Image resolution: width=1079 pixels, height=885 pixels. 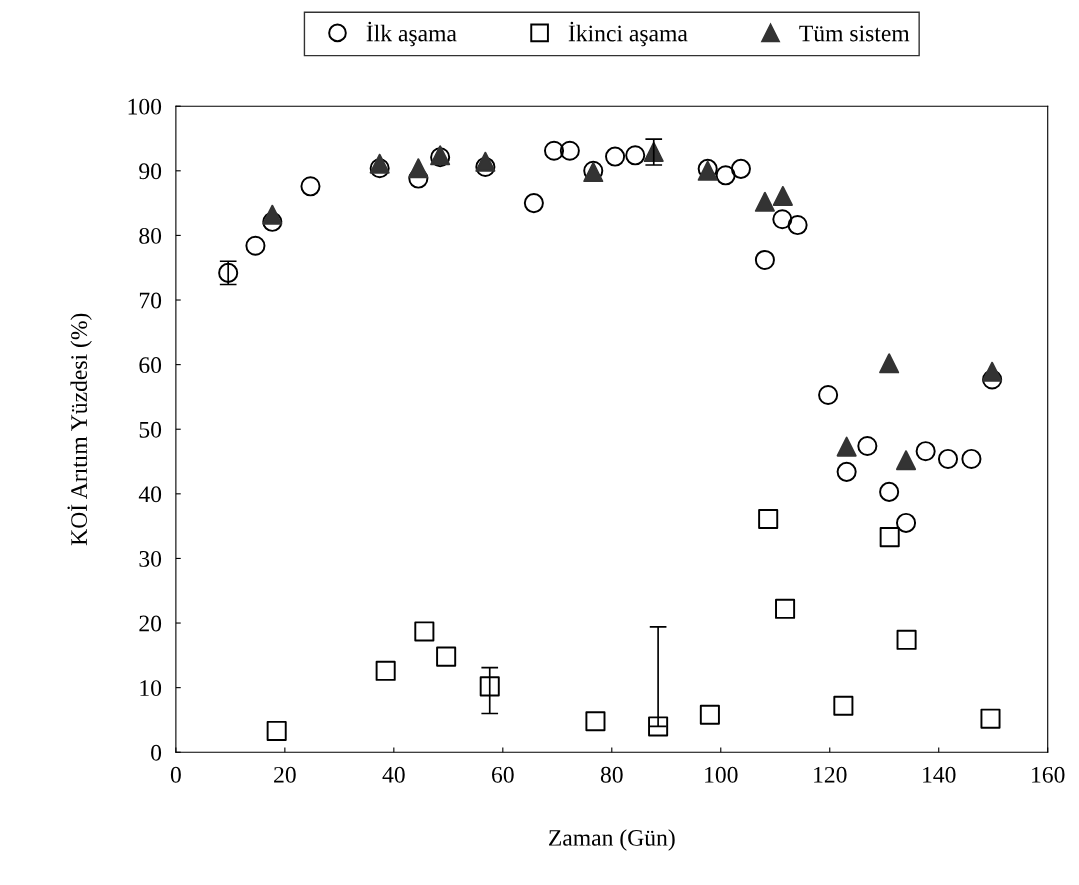 What do you see at coordinates (611, 774) in the screenshot?
I see `x-tick-label: 80` at bounding box center [611, 774].